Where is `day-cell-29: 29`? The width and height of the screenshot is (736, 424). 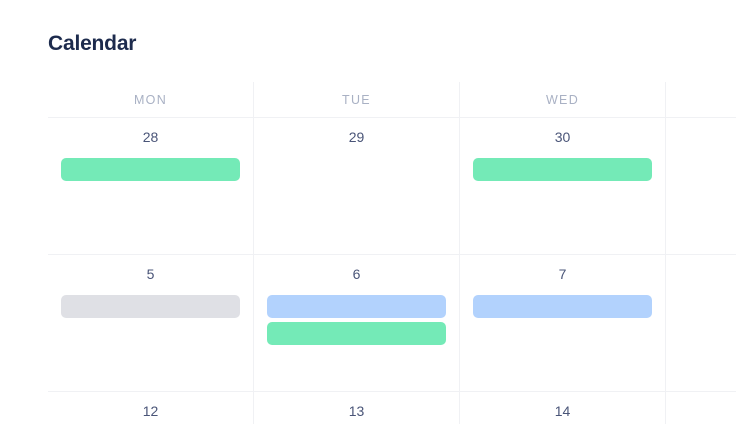
day-cell-29: 29 is located at coordinates (357, 186).